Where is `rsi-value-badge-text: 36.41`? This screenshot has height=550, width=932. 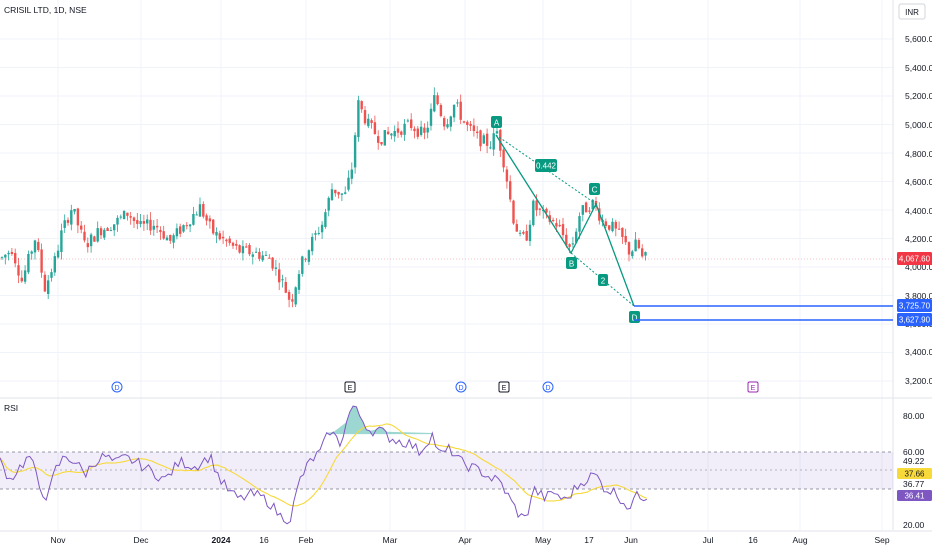
rsi-value-badge-text: 36.41 is located at coordinates (914, 496).